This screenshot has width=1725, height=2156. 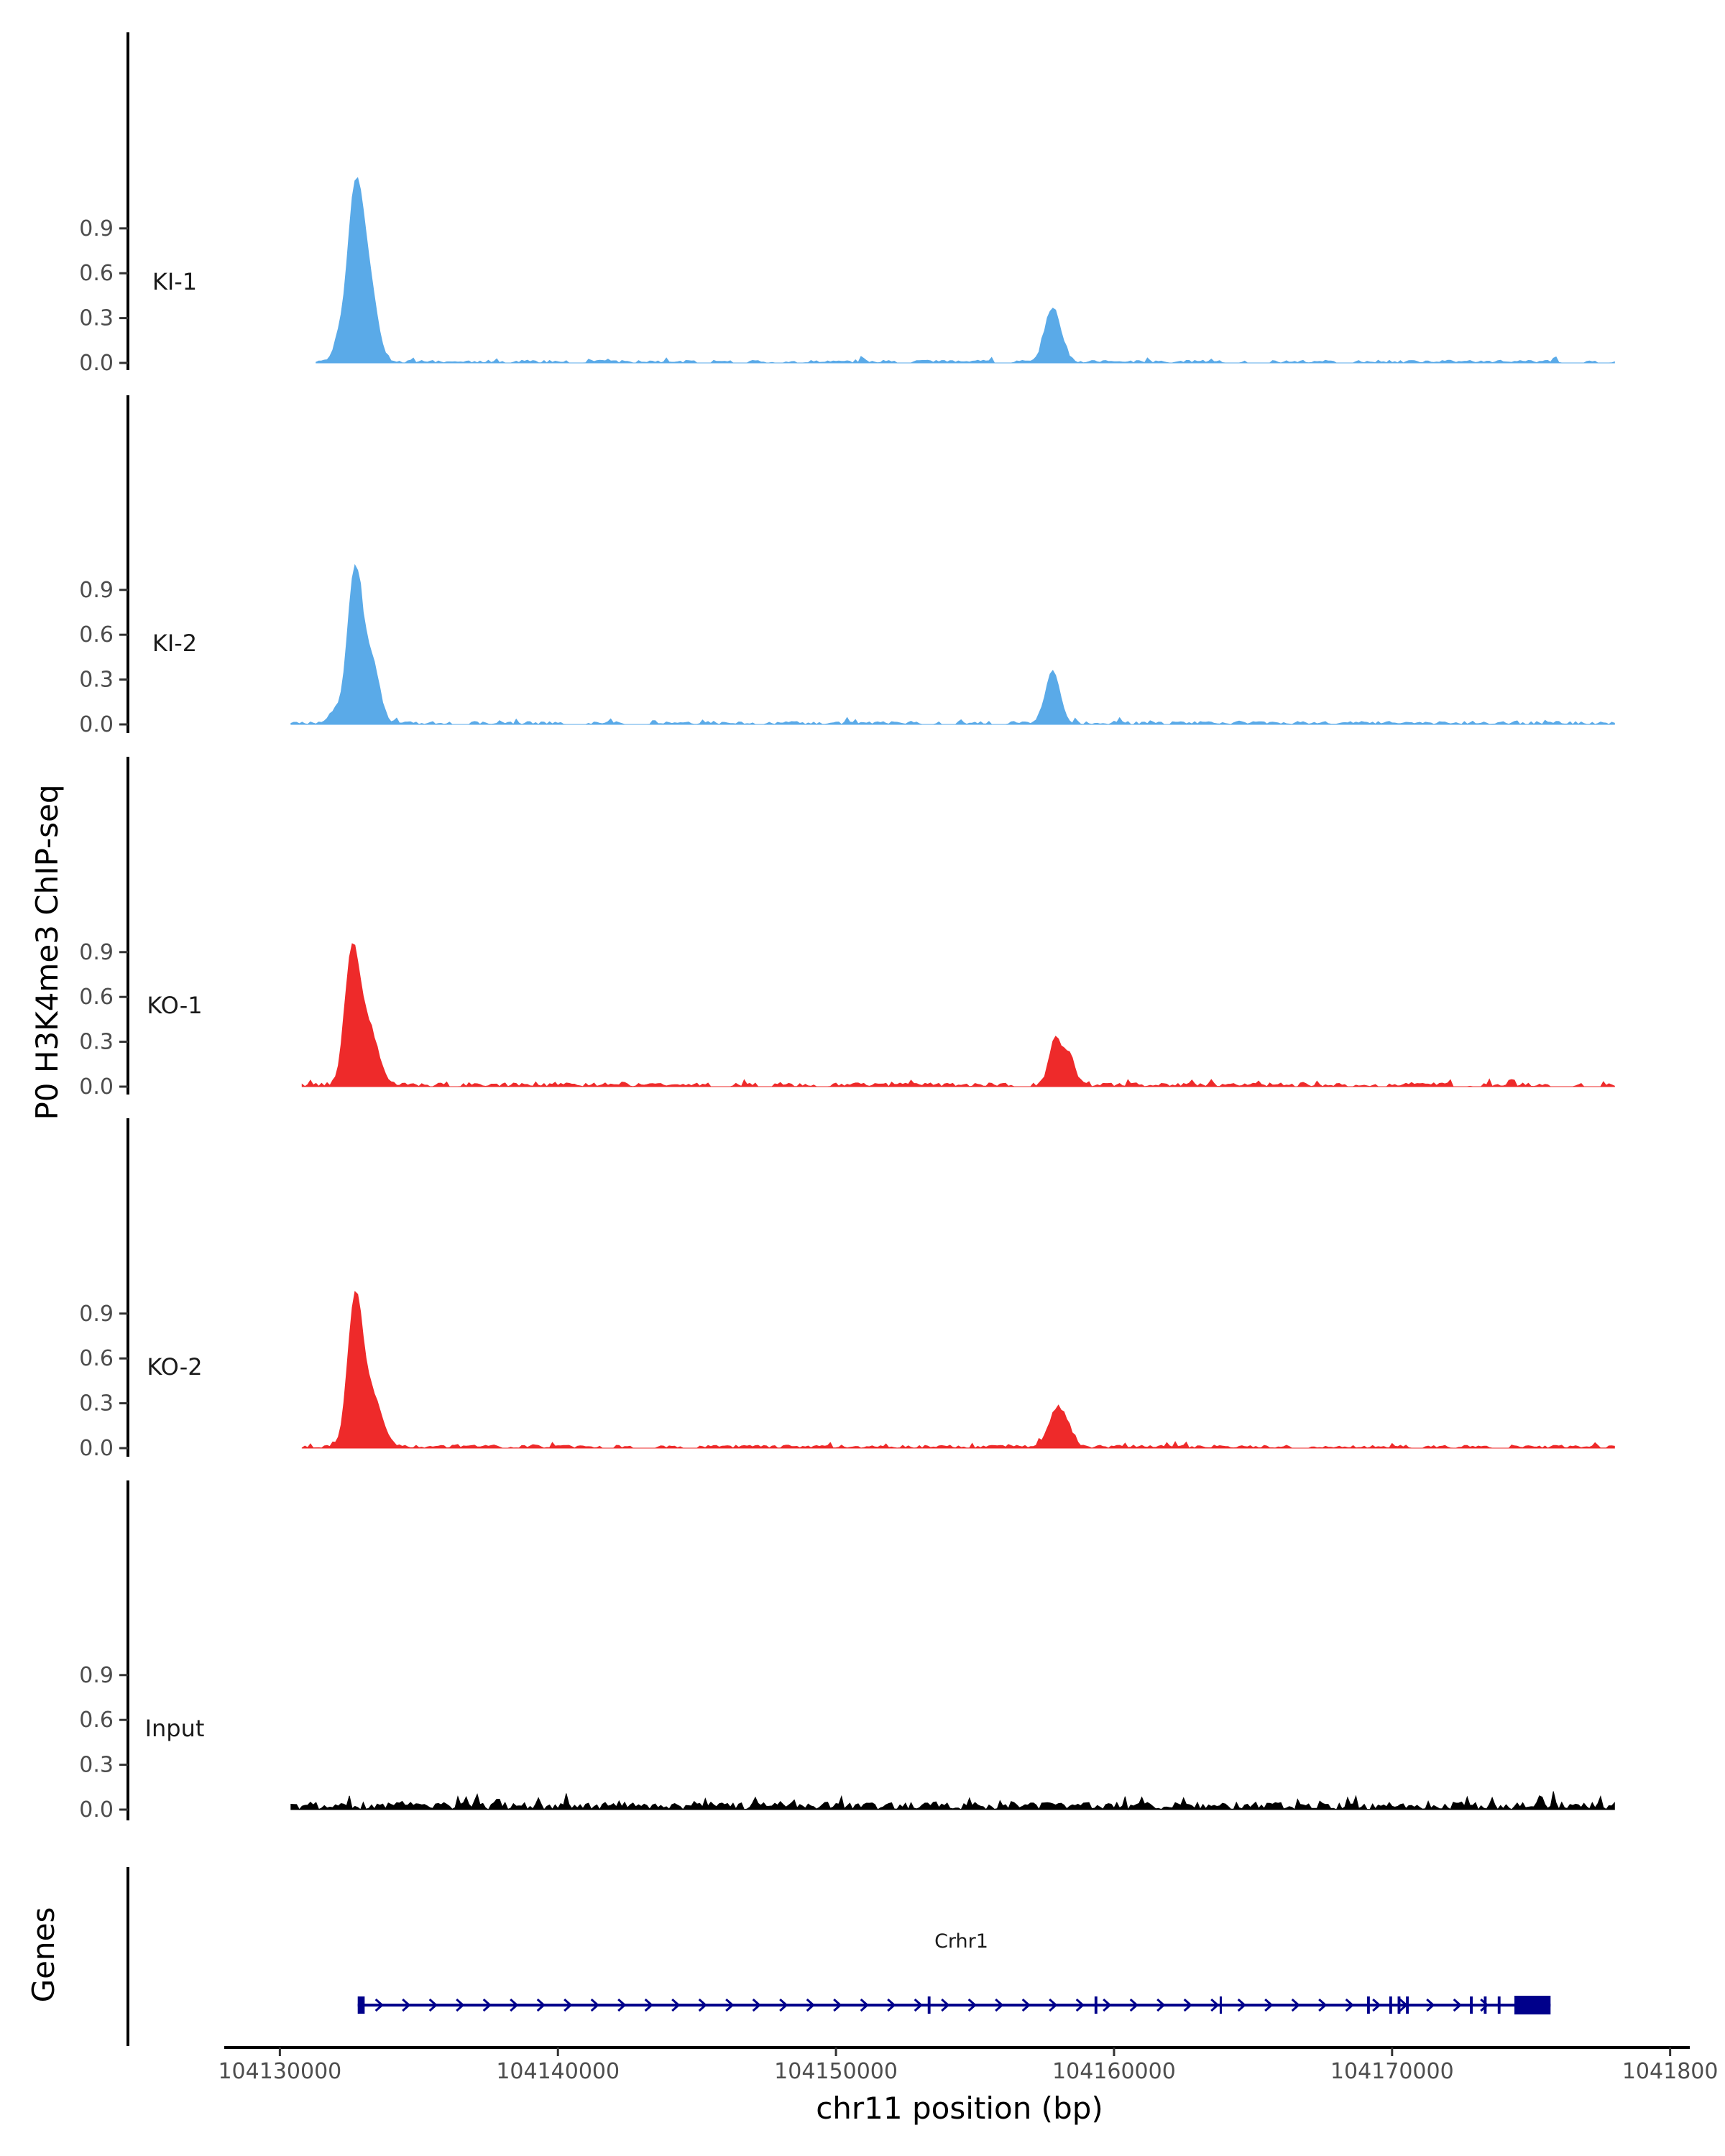 What do you see at coordinates (174, 281) in the screenshot?
I see `track-label: KI-1` at bounding box center [174, 281].